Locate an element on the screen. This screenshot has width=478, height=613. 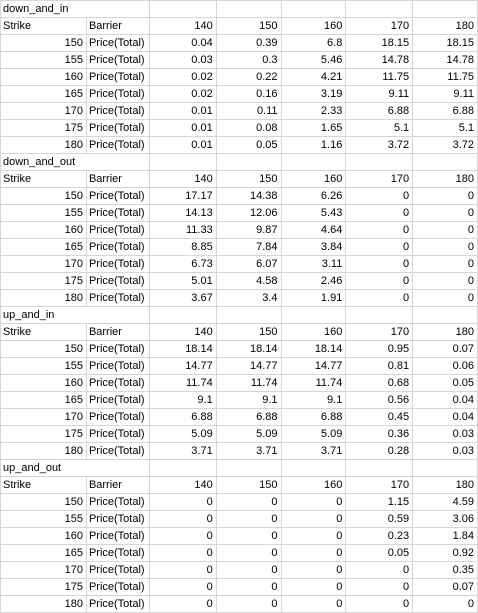
price-value-cell: 4.21 is located at coordinates (313, 77).